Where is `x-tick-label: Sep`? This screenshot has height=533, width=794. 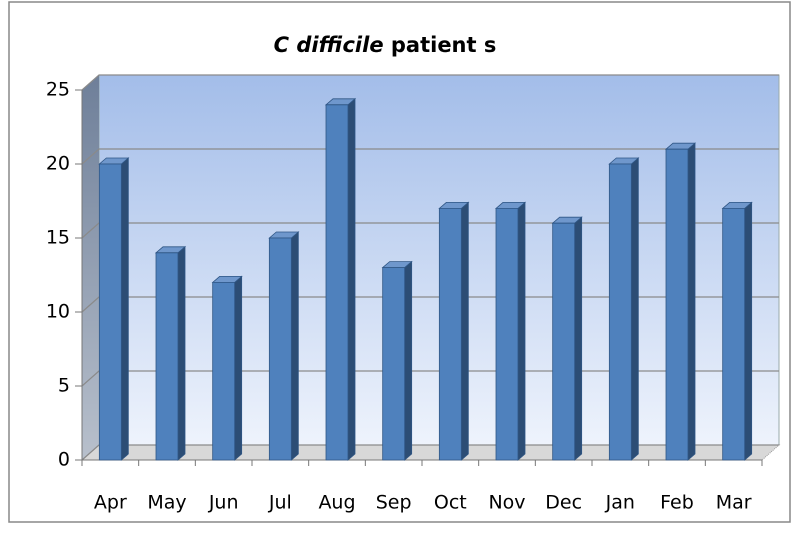 x-tick-label: Sep is located at coordinates (394, 503).